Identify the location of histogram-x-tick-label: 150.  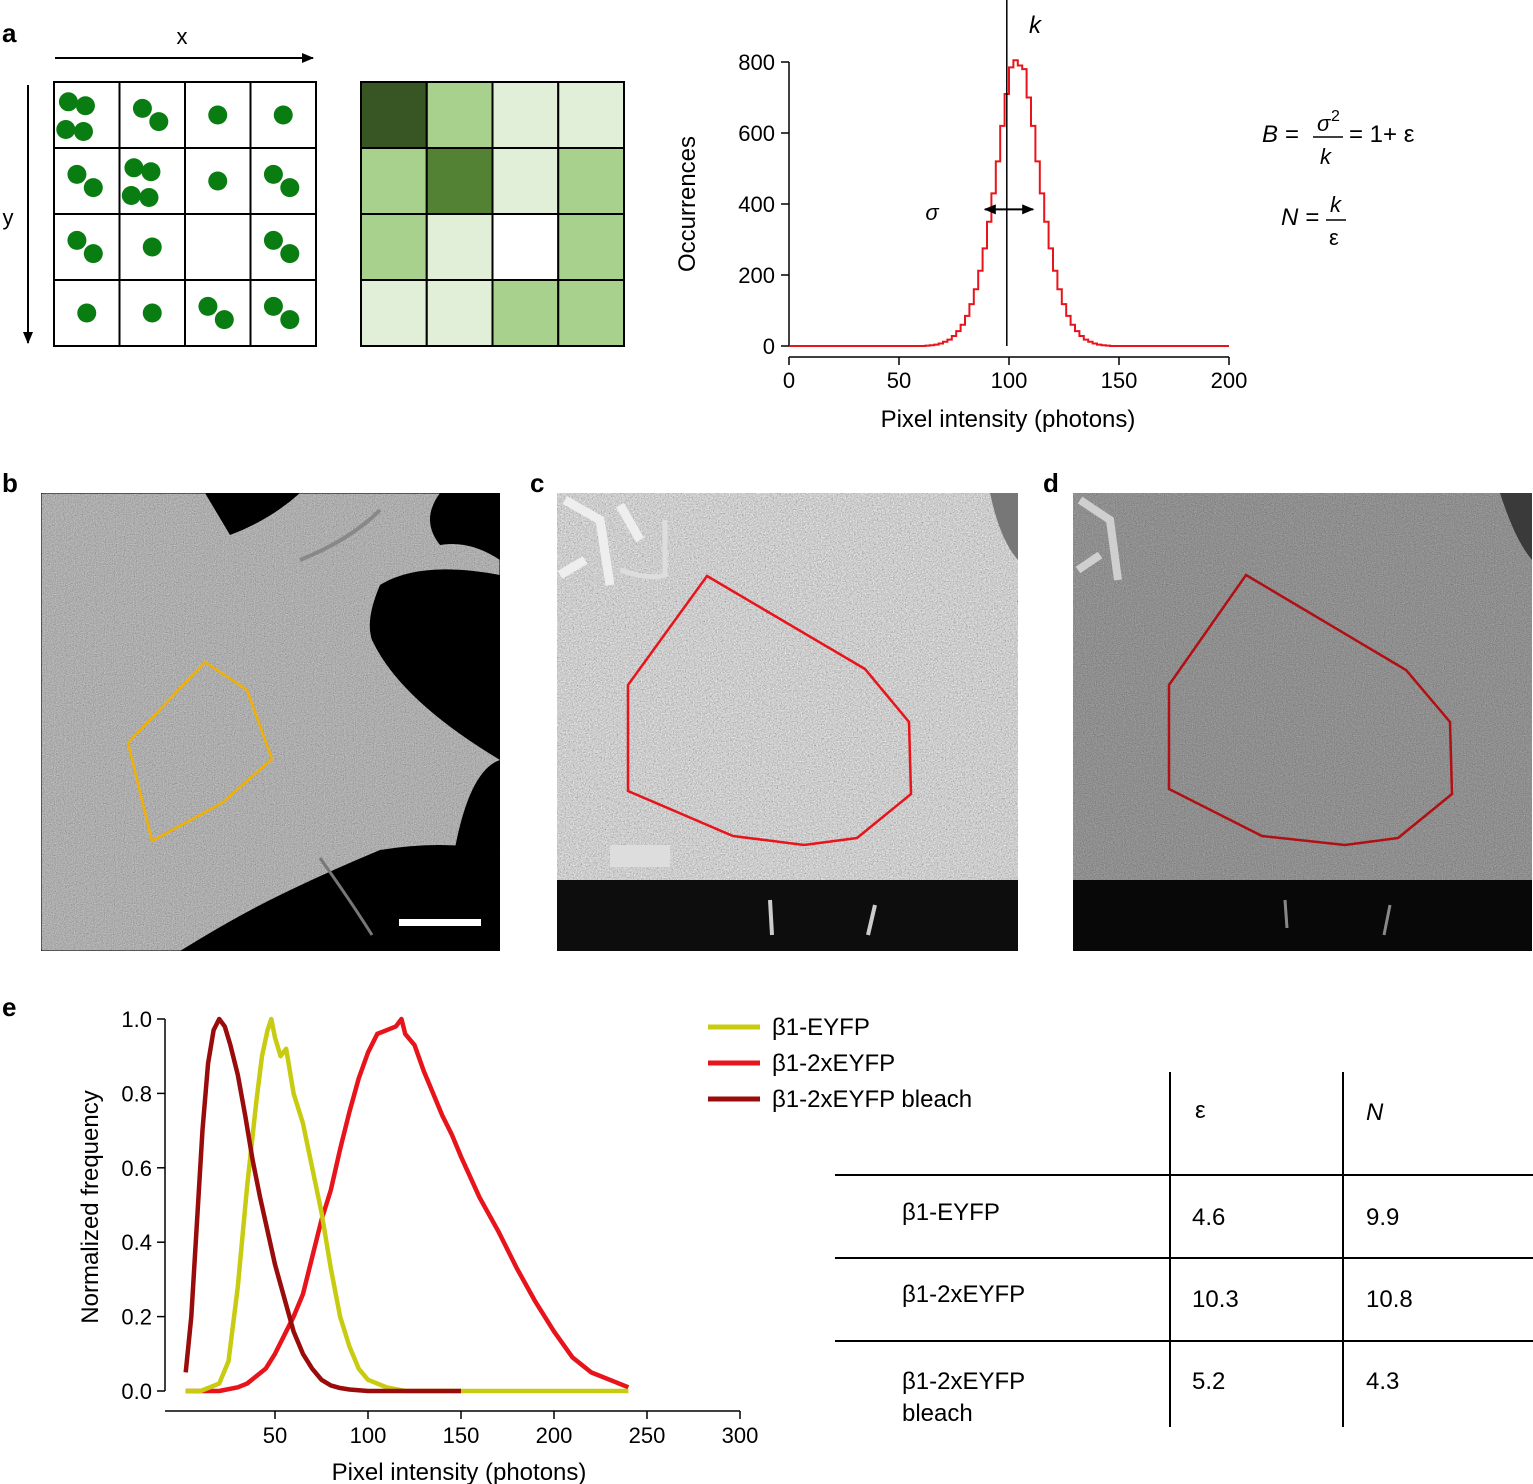
(1119, 380).